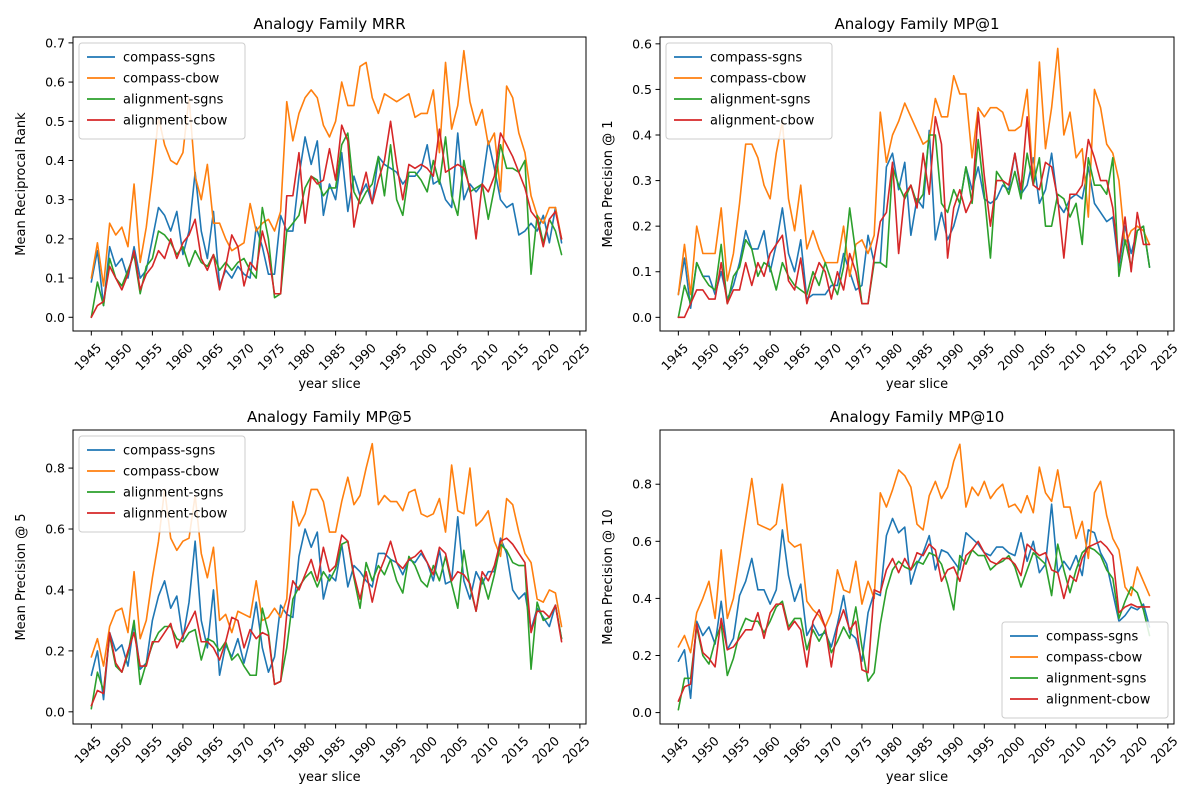 Image resolution: width=1200 pixels, height=800 pixels. What do you see at coordinates (608, 576) in the screenshot?
I see `y-axis-label: Mean Precision @ 10` at bounding box center [608, 576].